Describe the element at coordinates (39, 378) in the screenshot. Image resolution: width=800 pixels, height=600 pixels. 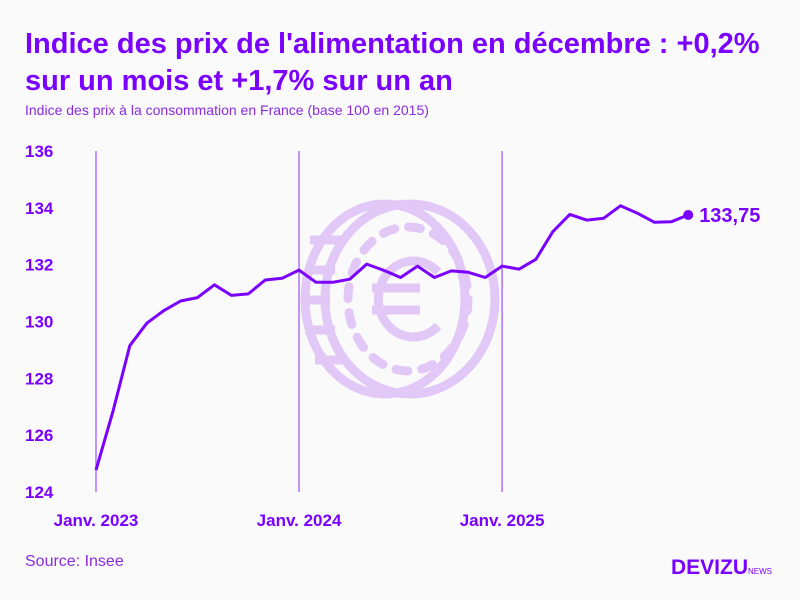
I see `y-tick-label: 128` at that location.